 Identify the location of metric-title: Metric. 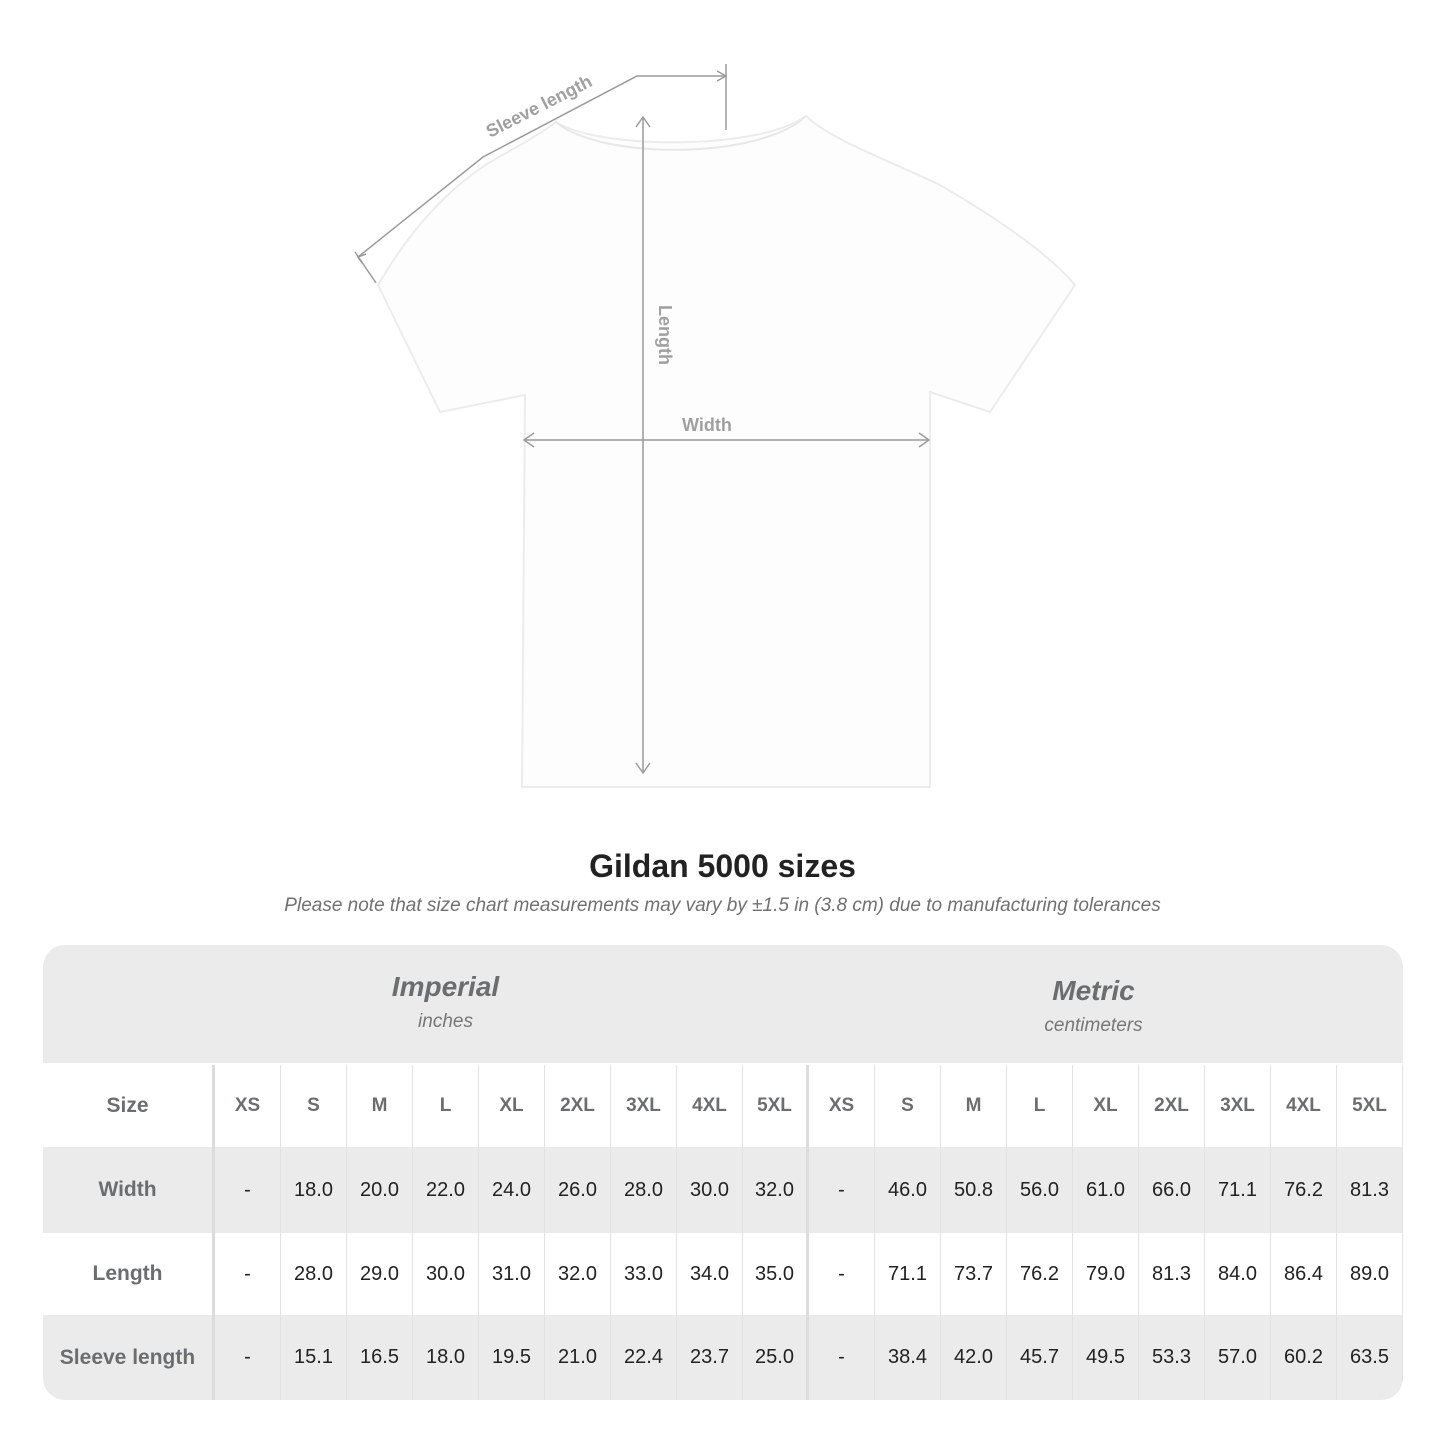
(1093, 990).